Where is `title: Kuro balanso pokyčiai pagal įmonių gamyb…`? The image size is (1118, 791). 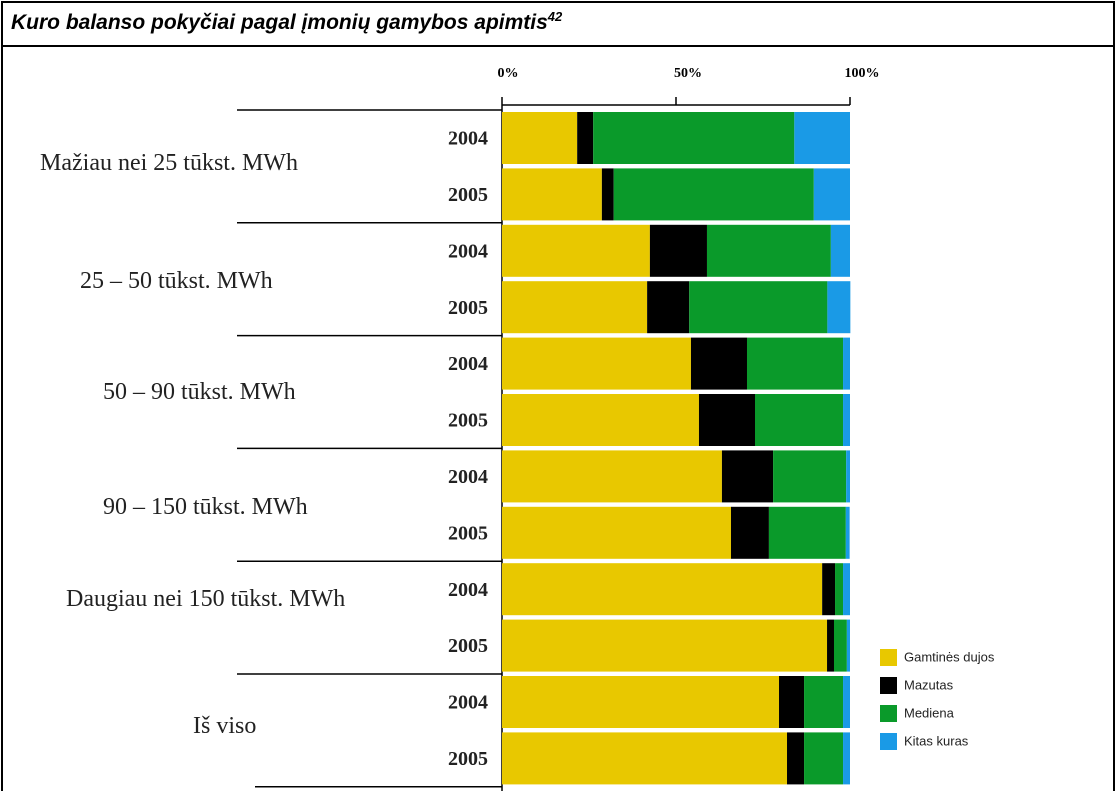 title: Kuro balanso pokyčiai pagal įmonių gamyb… is located at coordinates (286, 22).